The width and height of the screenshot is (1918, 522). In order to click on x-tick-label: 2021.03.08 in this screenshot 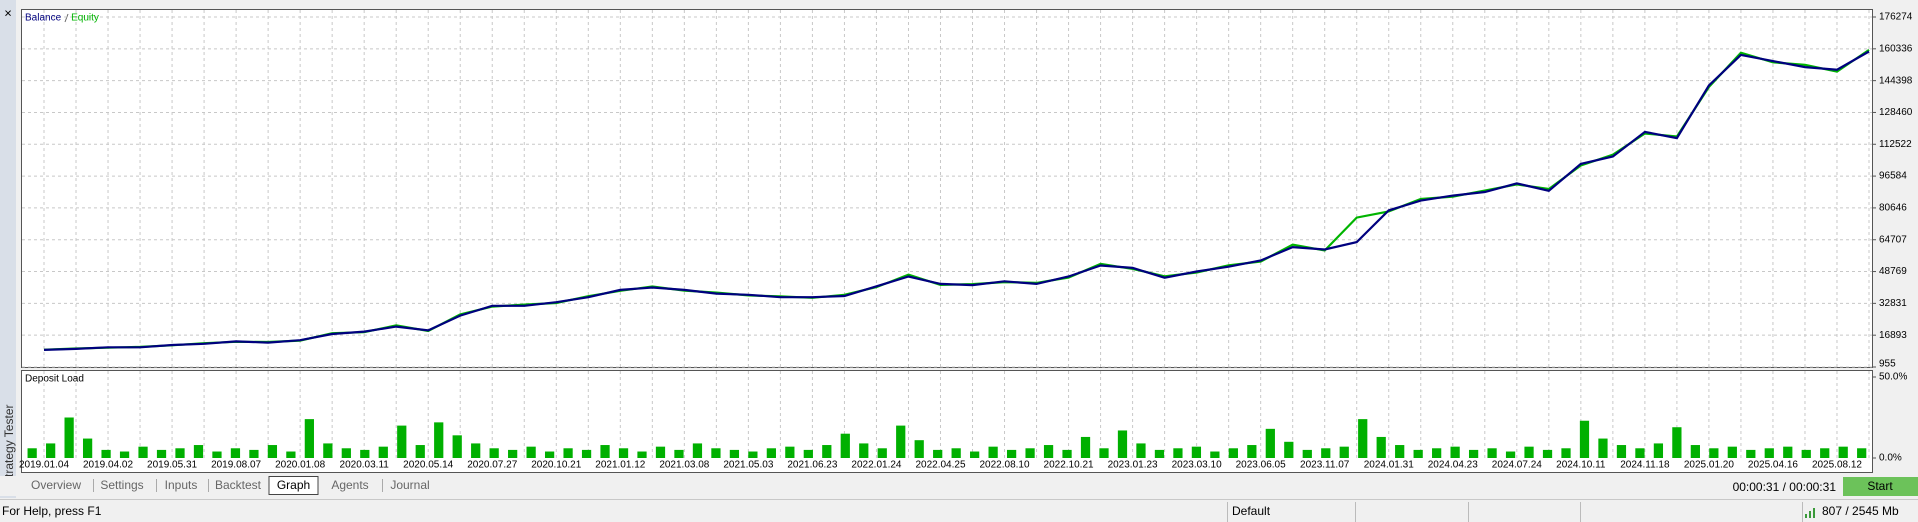, I will do `click(684, 465)`.